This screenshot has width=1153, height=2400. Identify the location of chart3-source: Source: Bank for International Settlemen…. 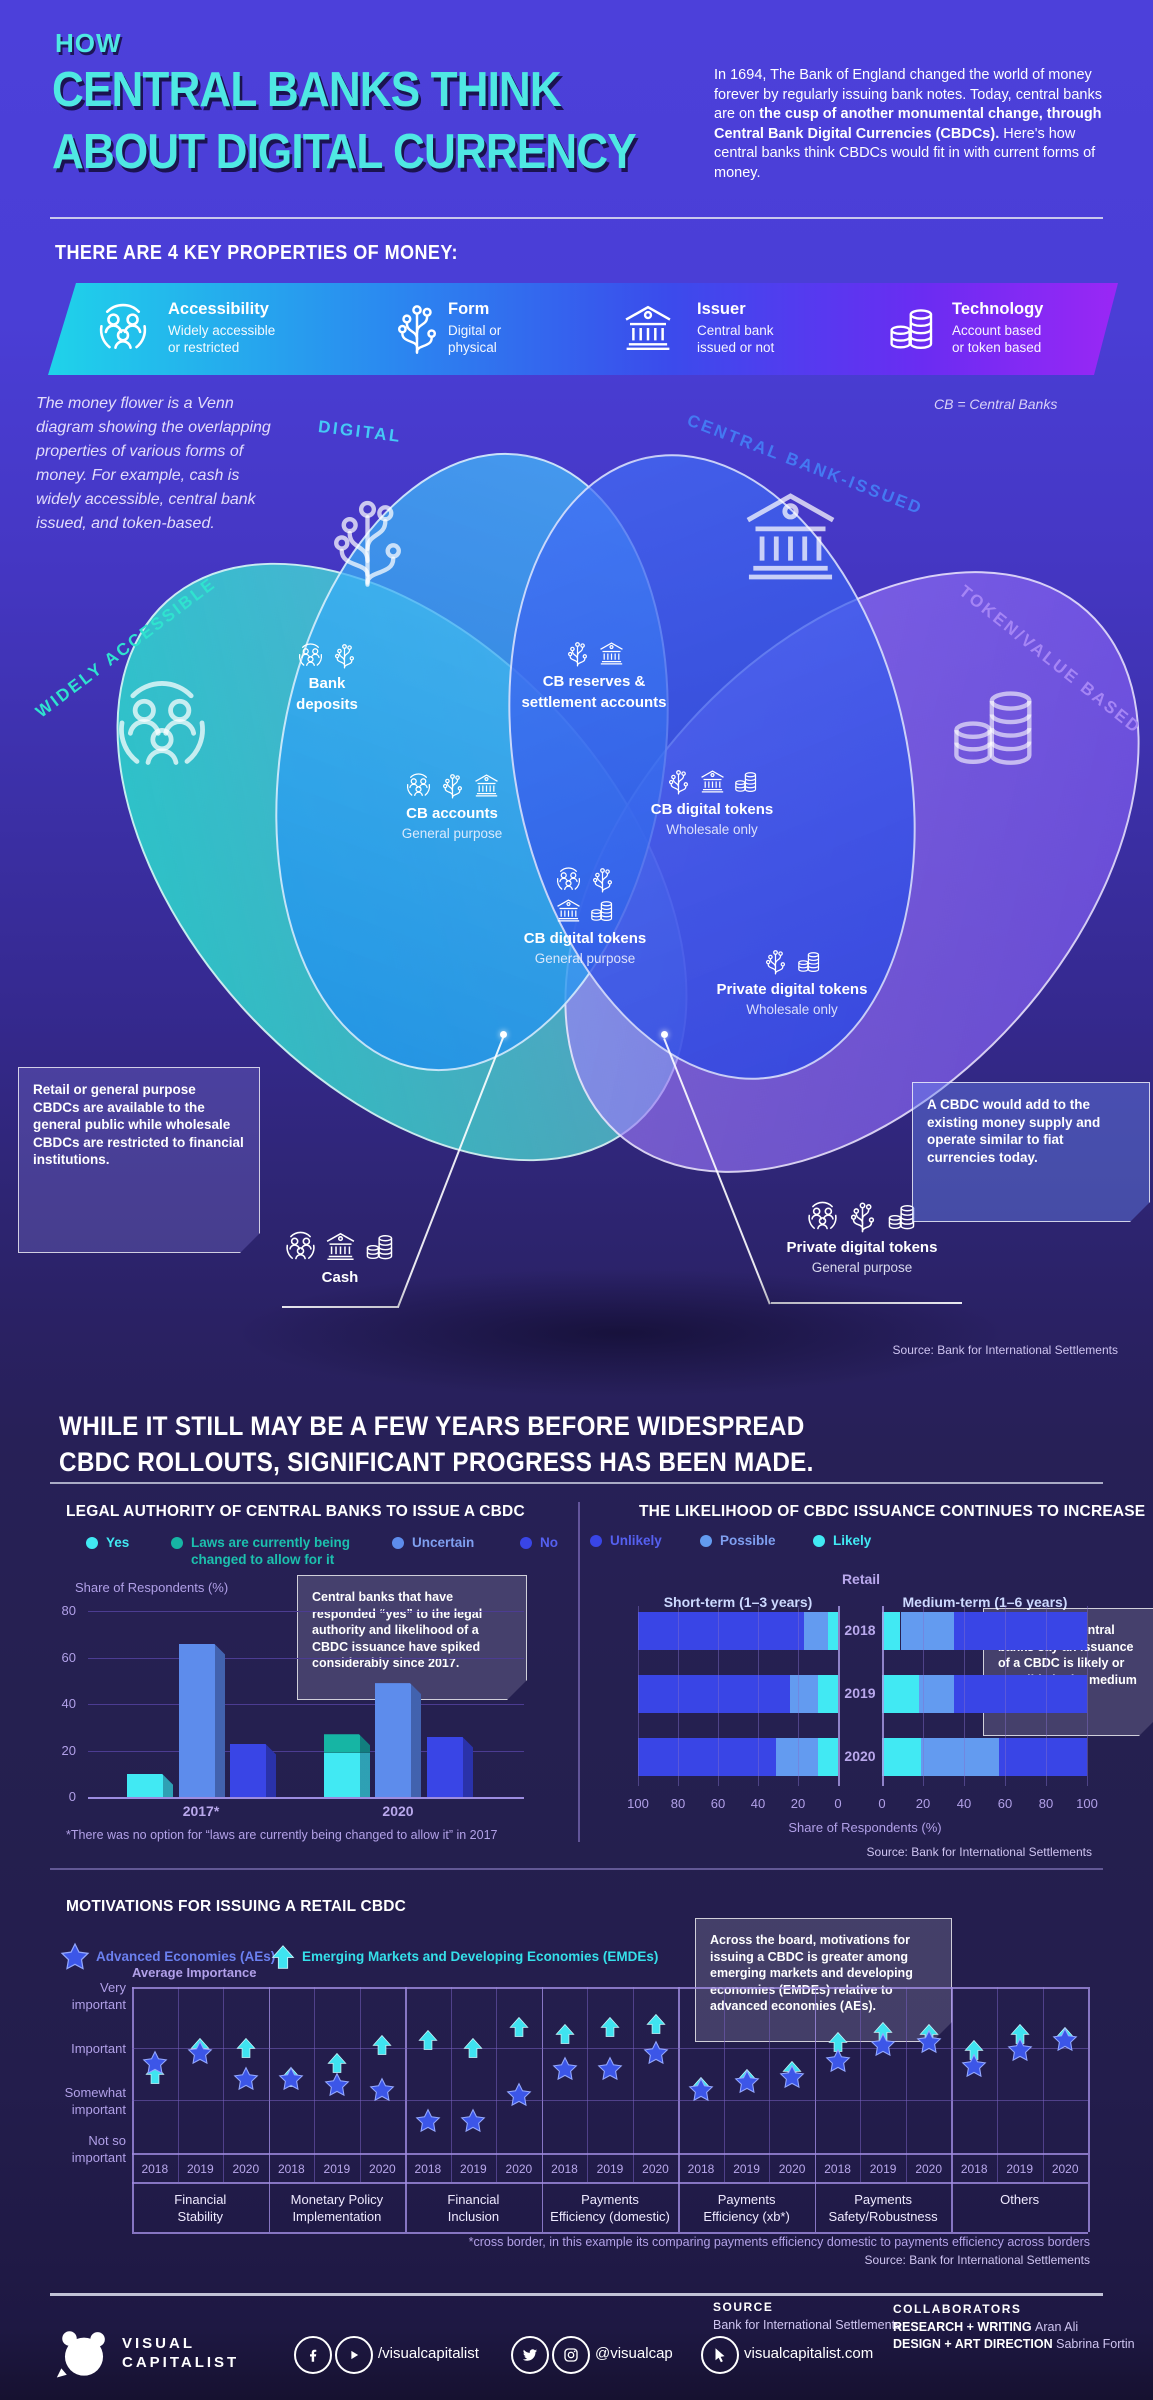
(977, 2260).